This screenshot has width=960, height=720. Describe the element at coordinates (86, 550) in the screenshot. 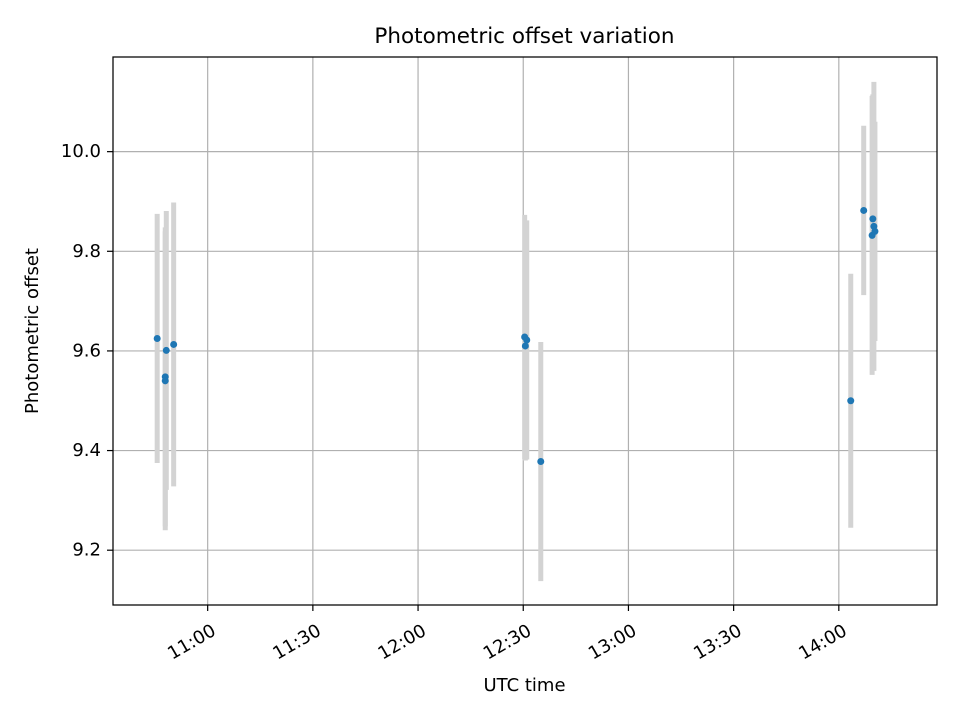

I see `y-tick-label: 9.2` at that location.